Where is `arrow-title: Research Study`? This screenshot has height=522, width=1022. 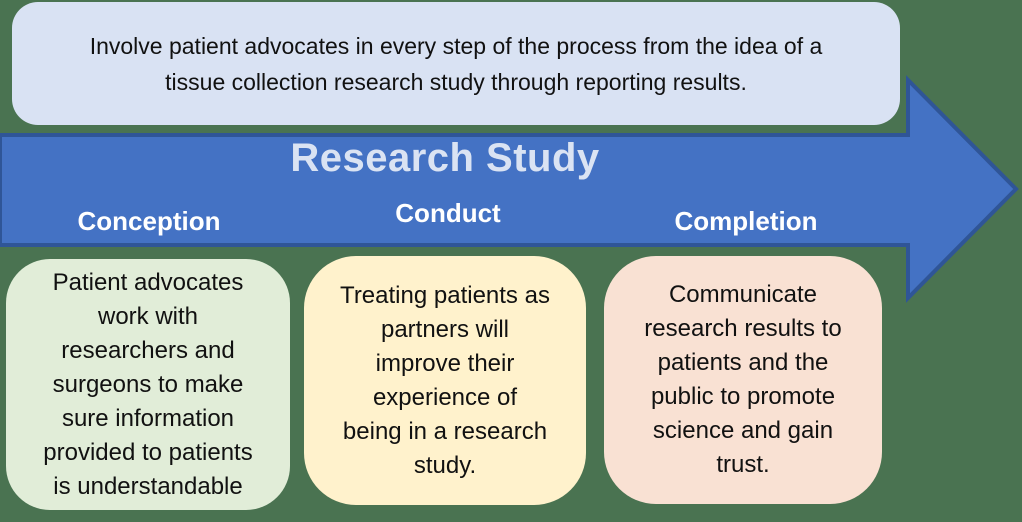
arrow-title: Research Study is located at coordinates (445, 158).